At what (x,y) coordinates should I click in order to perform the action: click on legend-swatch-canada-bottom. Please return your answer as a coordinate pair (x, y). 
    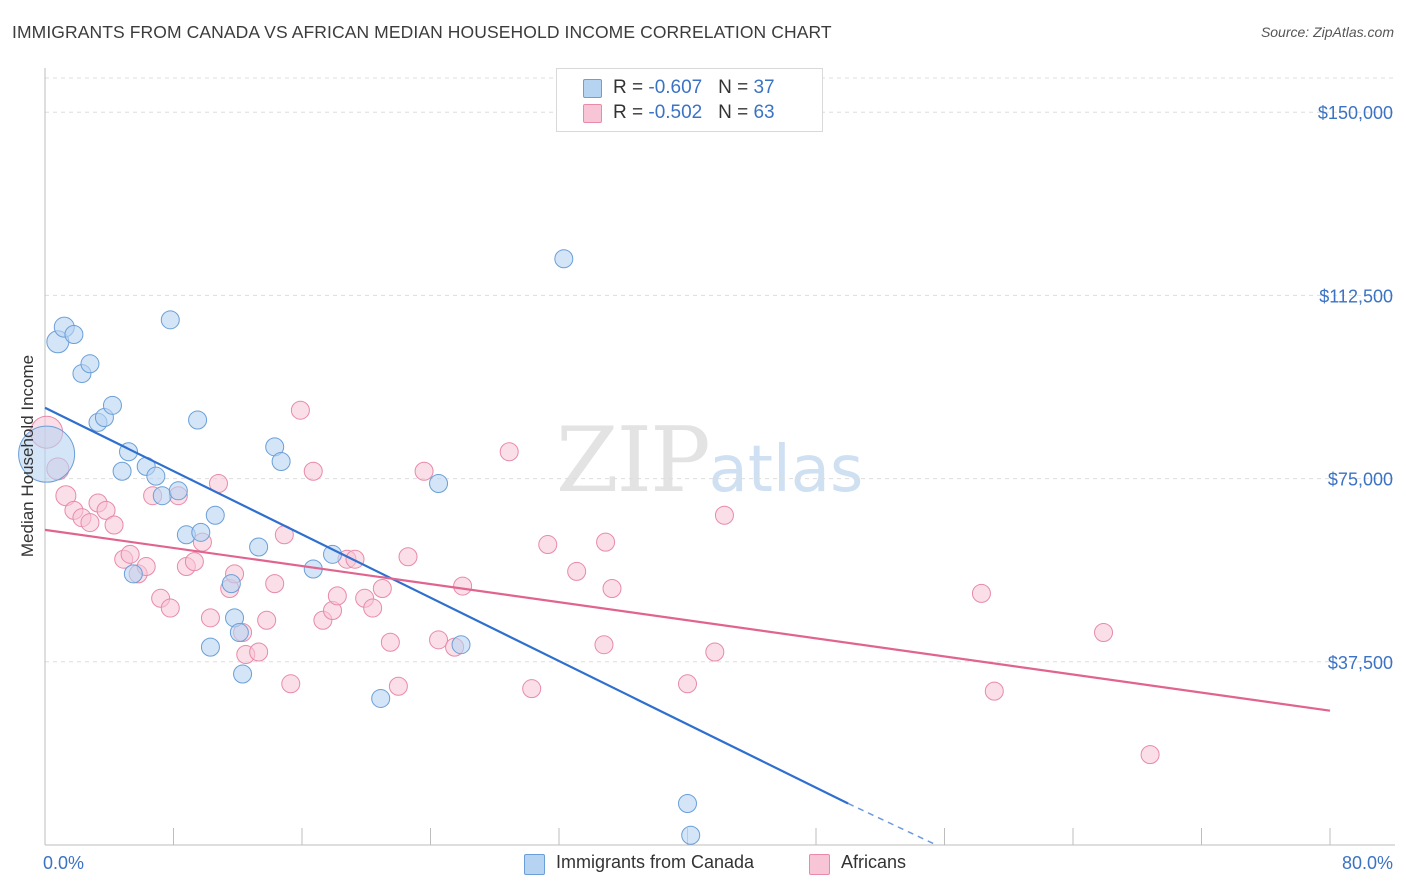
    Looking at the image, I should click on (534, 864).